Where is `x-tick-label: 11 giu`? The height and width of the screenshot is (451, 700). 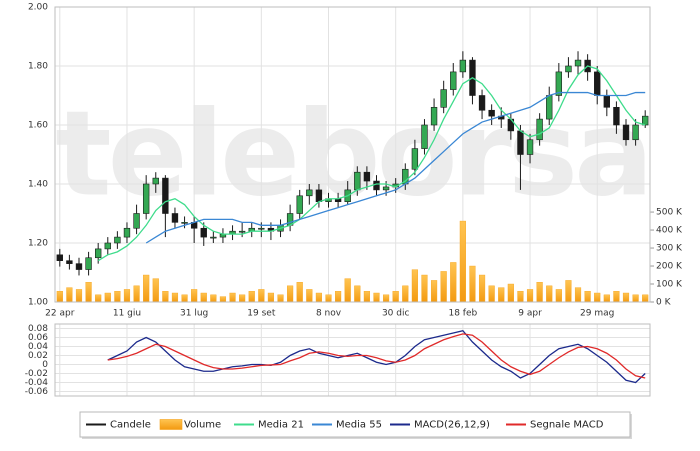
x-tick-label: 11 giu is located at coordinates (127, 314).